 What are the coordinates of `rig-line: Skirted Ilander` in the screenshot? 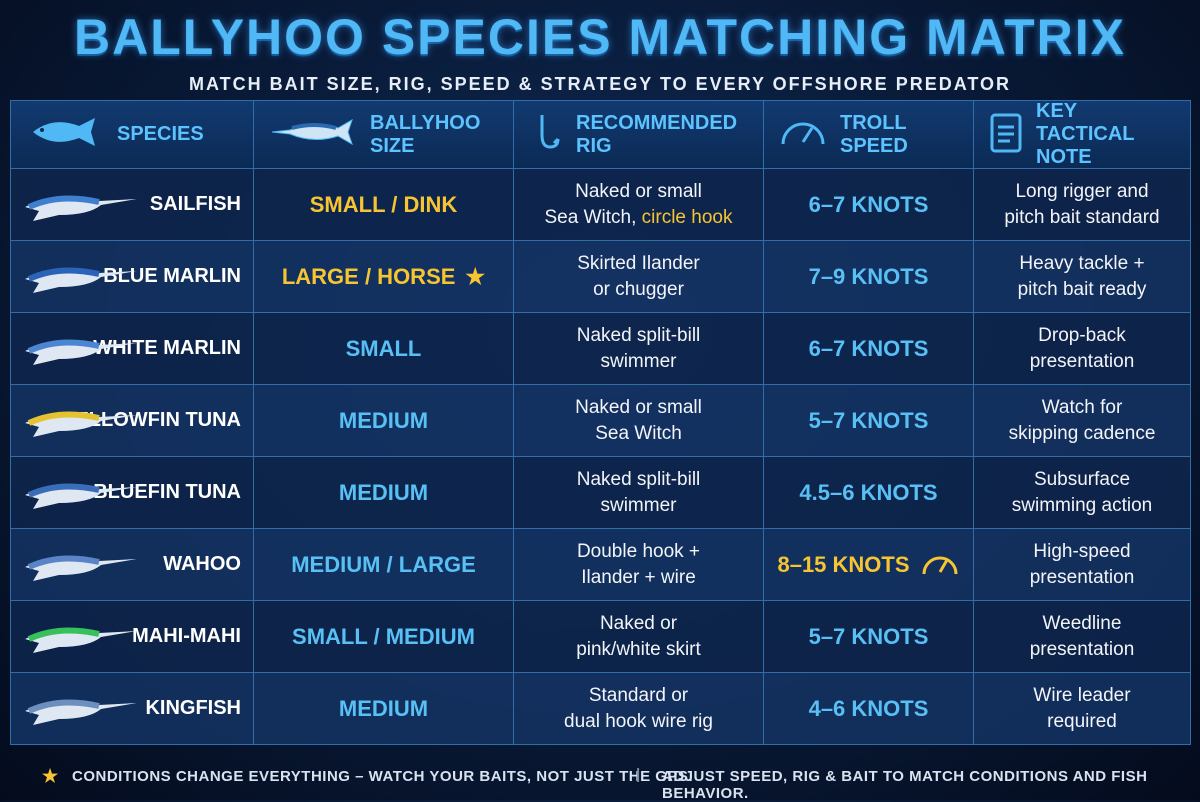 It's located at (638, 264).